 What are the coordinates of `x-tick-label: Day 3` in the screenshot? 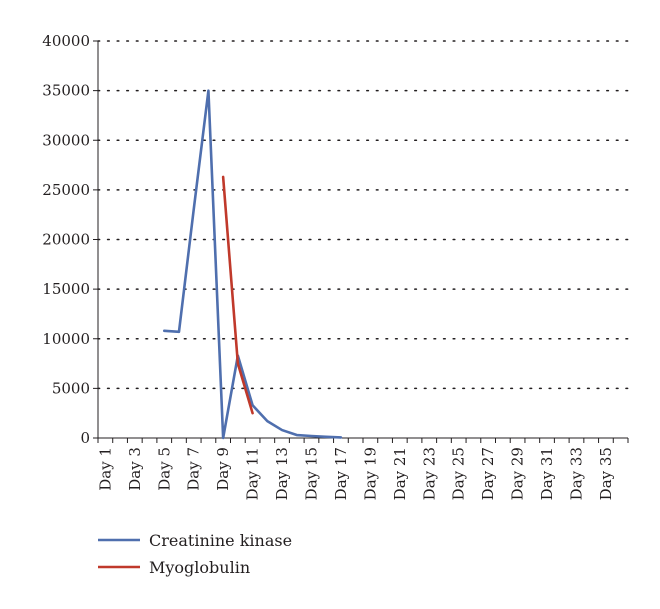 It's located at (135, 469).